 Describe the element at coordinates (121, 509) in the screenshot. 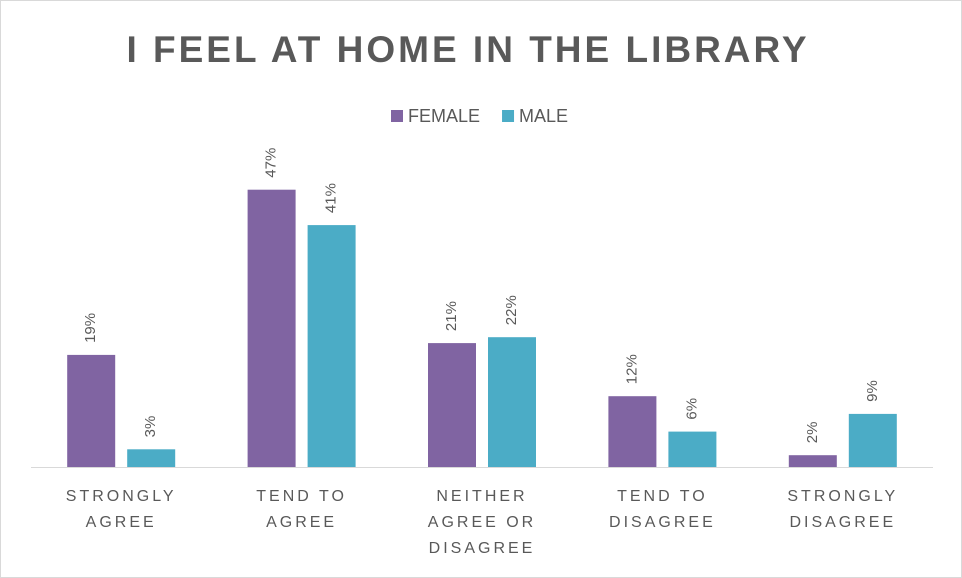

I see `x-tick-label: STRONGLY AGREE` at that location.